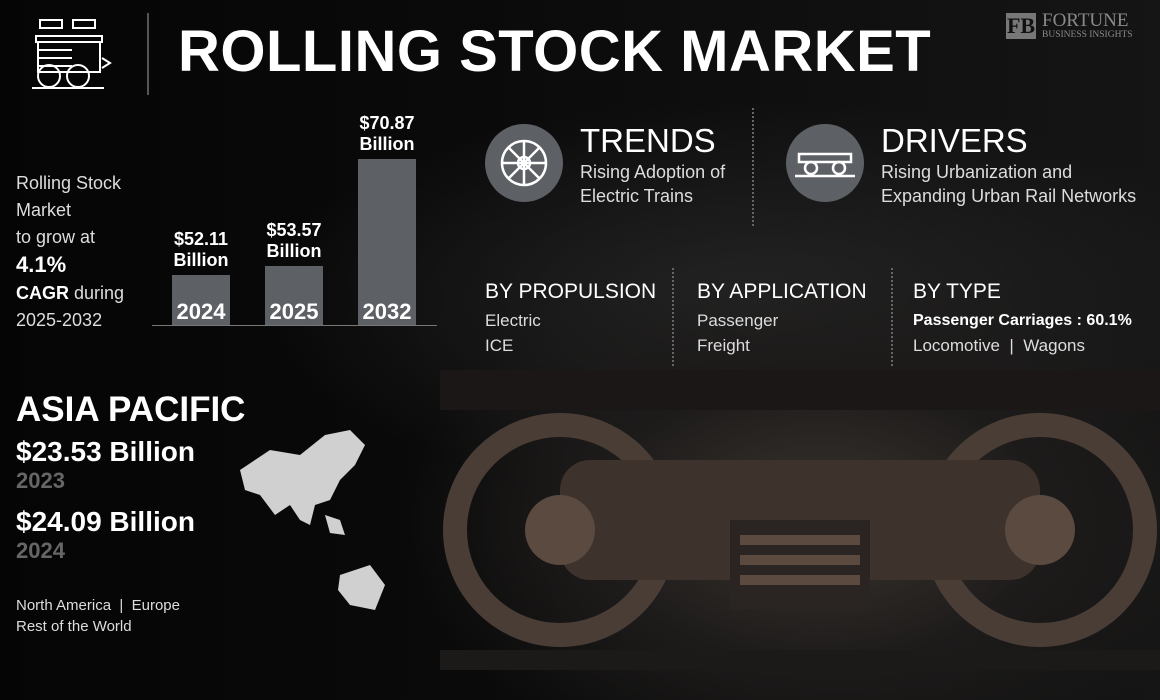 This screenshot has width=1160, height=700. What do you see at coordinates (59, 320) in the screenshot?
I see `forecast-period: 2025-2032` at bounding box center [59, 320].